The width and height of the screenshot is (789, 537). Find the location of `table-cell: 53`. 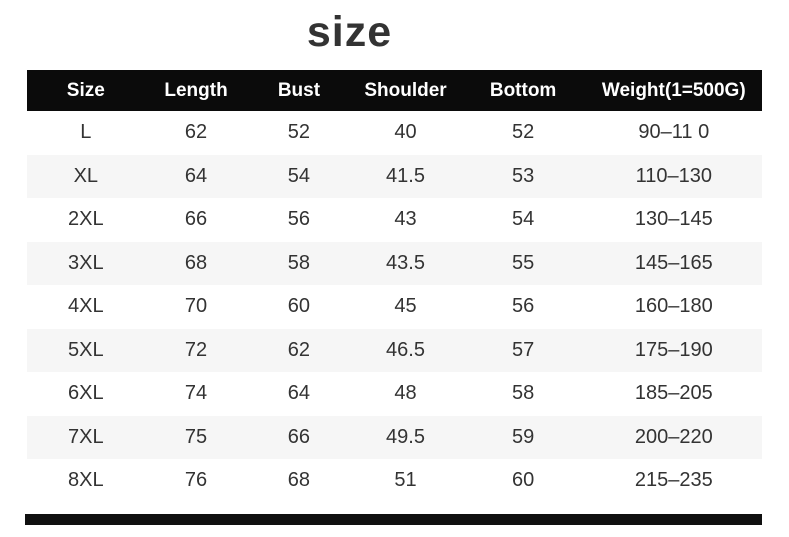

table-cell: 53 is located at coordinates (523, 175).